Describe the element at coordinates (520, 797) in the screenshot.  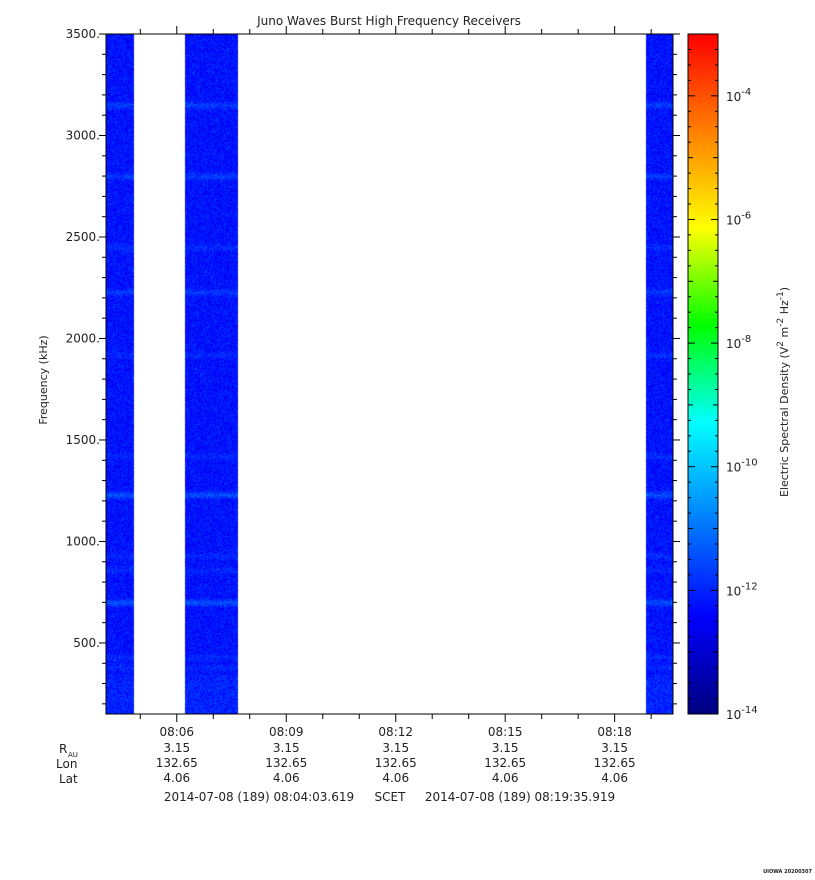
I see `time-range-end: 2014-07-08 (189) 08:19:35.919` at that location.